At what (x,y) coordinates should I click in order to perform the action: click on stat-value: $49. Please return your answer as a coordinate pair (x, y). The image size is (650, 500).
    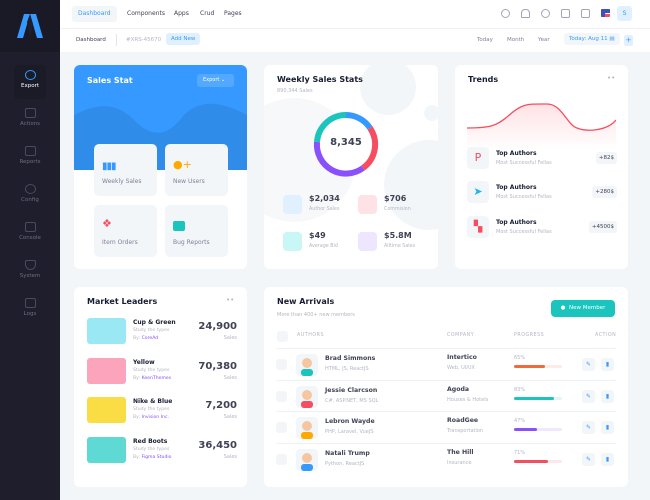
    Looking at the image, I should click on (317, 235).